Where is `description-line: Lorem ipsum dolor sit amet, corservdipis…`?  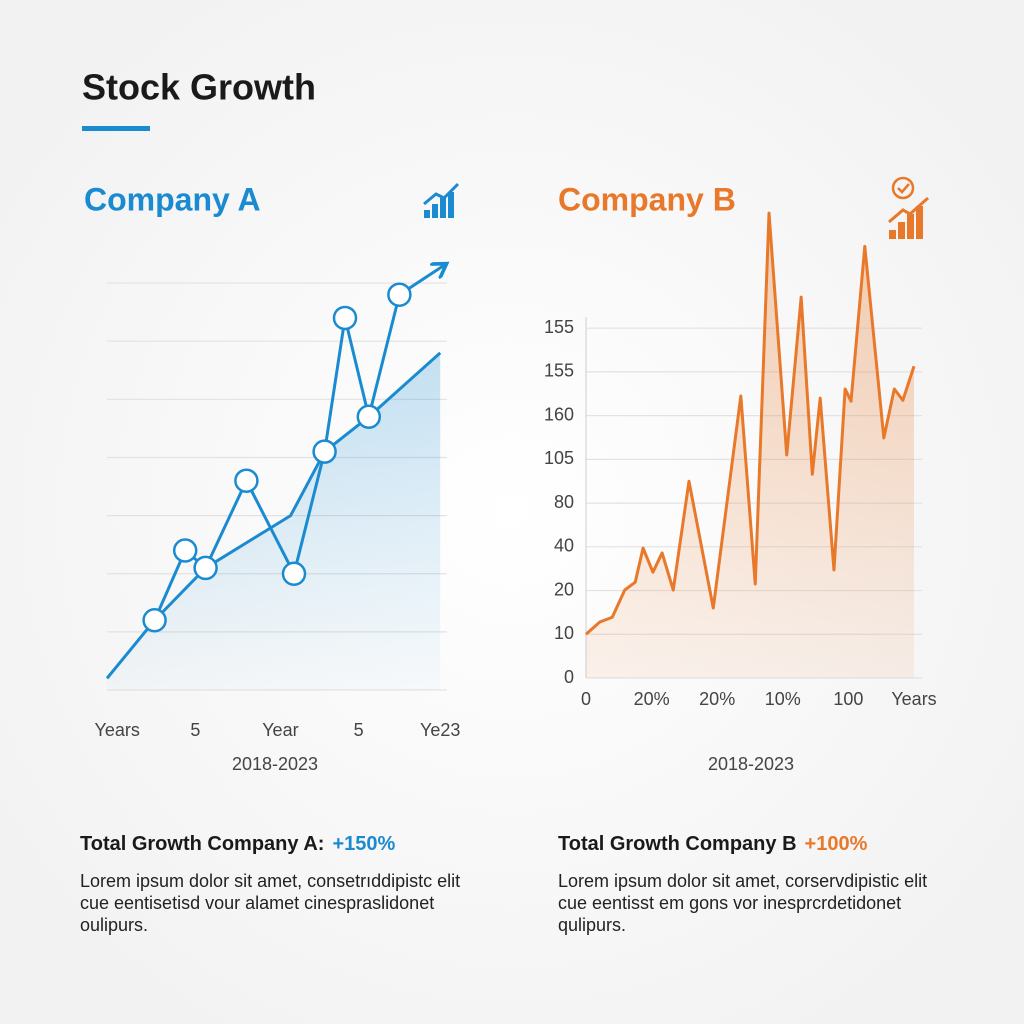
description-line: Lorem ipsum dolor sit amet, corservdipis… is located at coordinates (742, 881).